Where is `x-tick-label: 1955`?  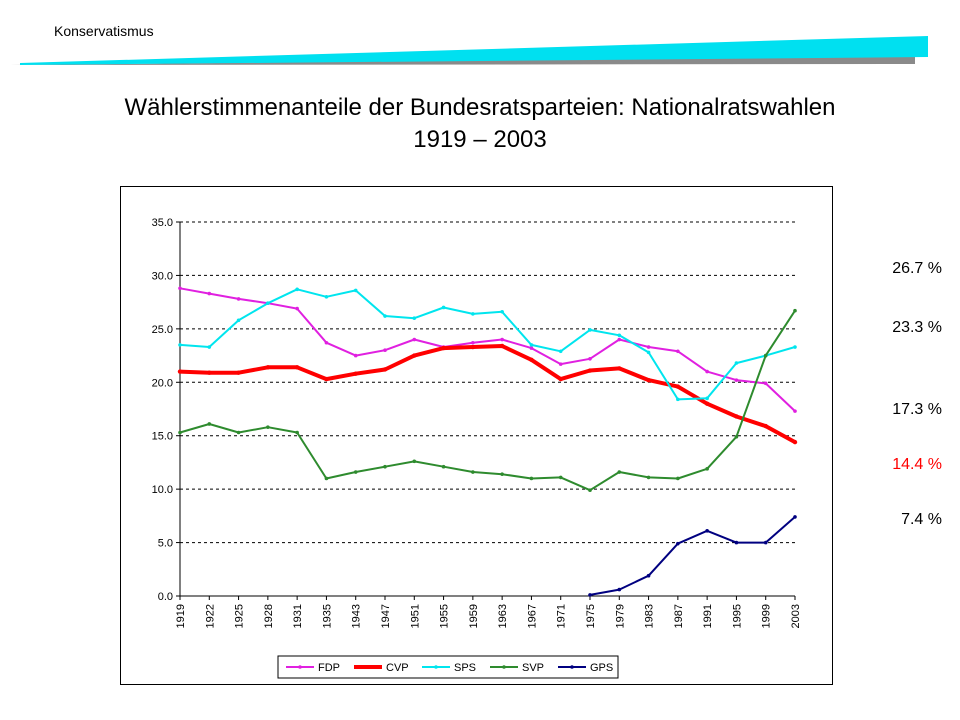
x-tick-label: 1955 is located at coordinates (445, 616).